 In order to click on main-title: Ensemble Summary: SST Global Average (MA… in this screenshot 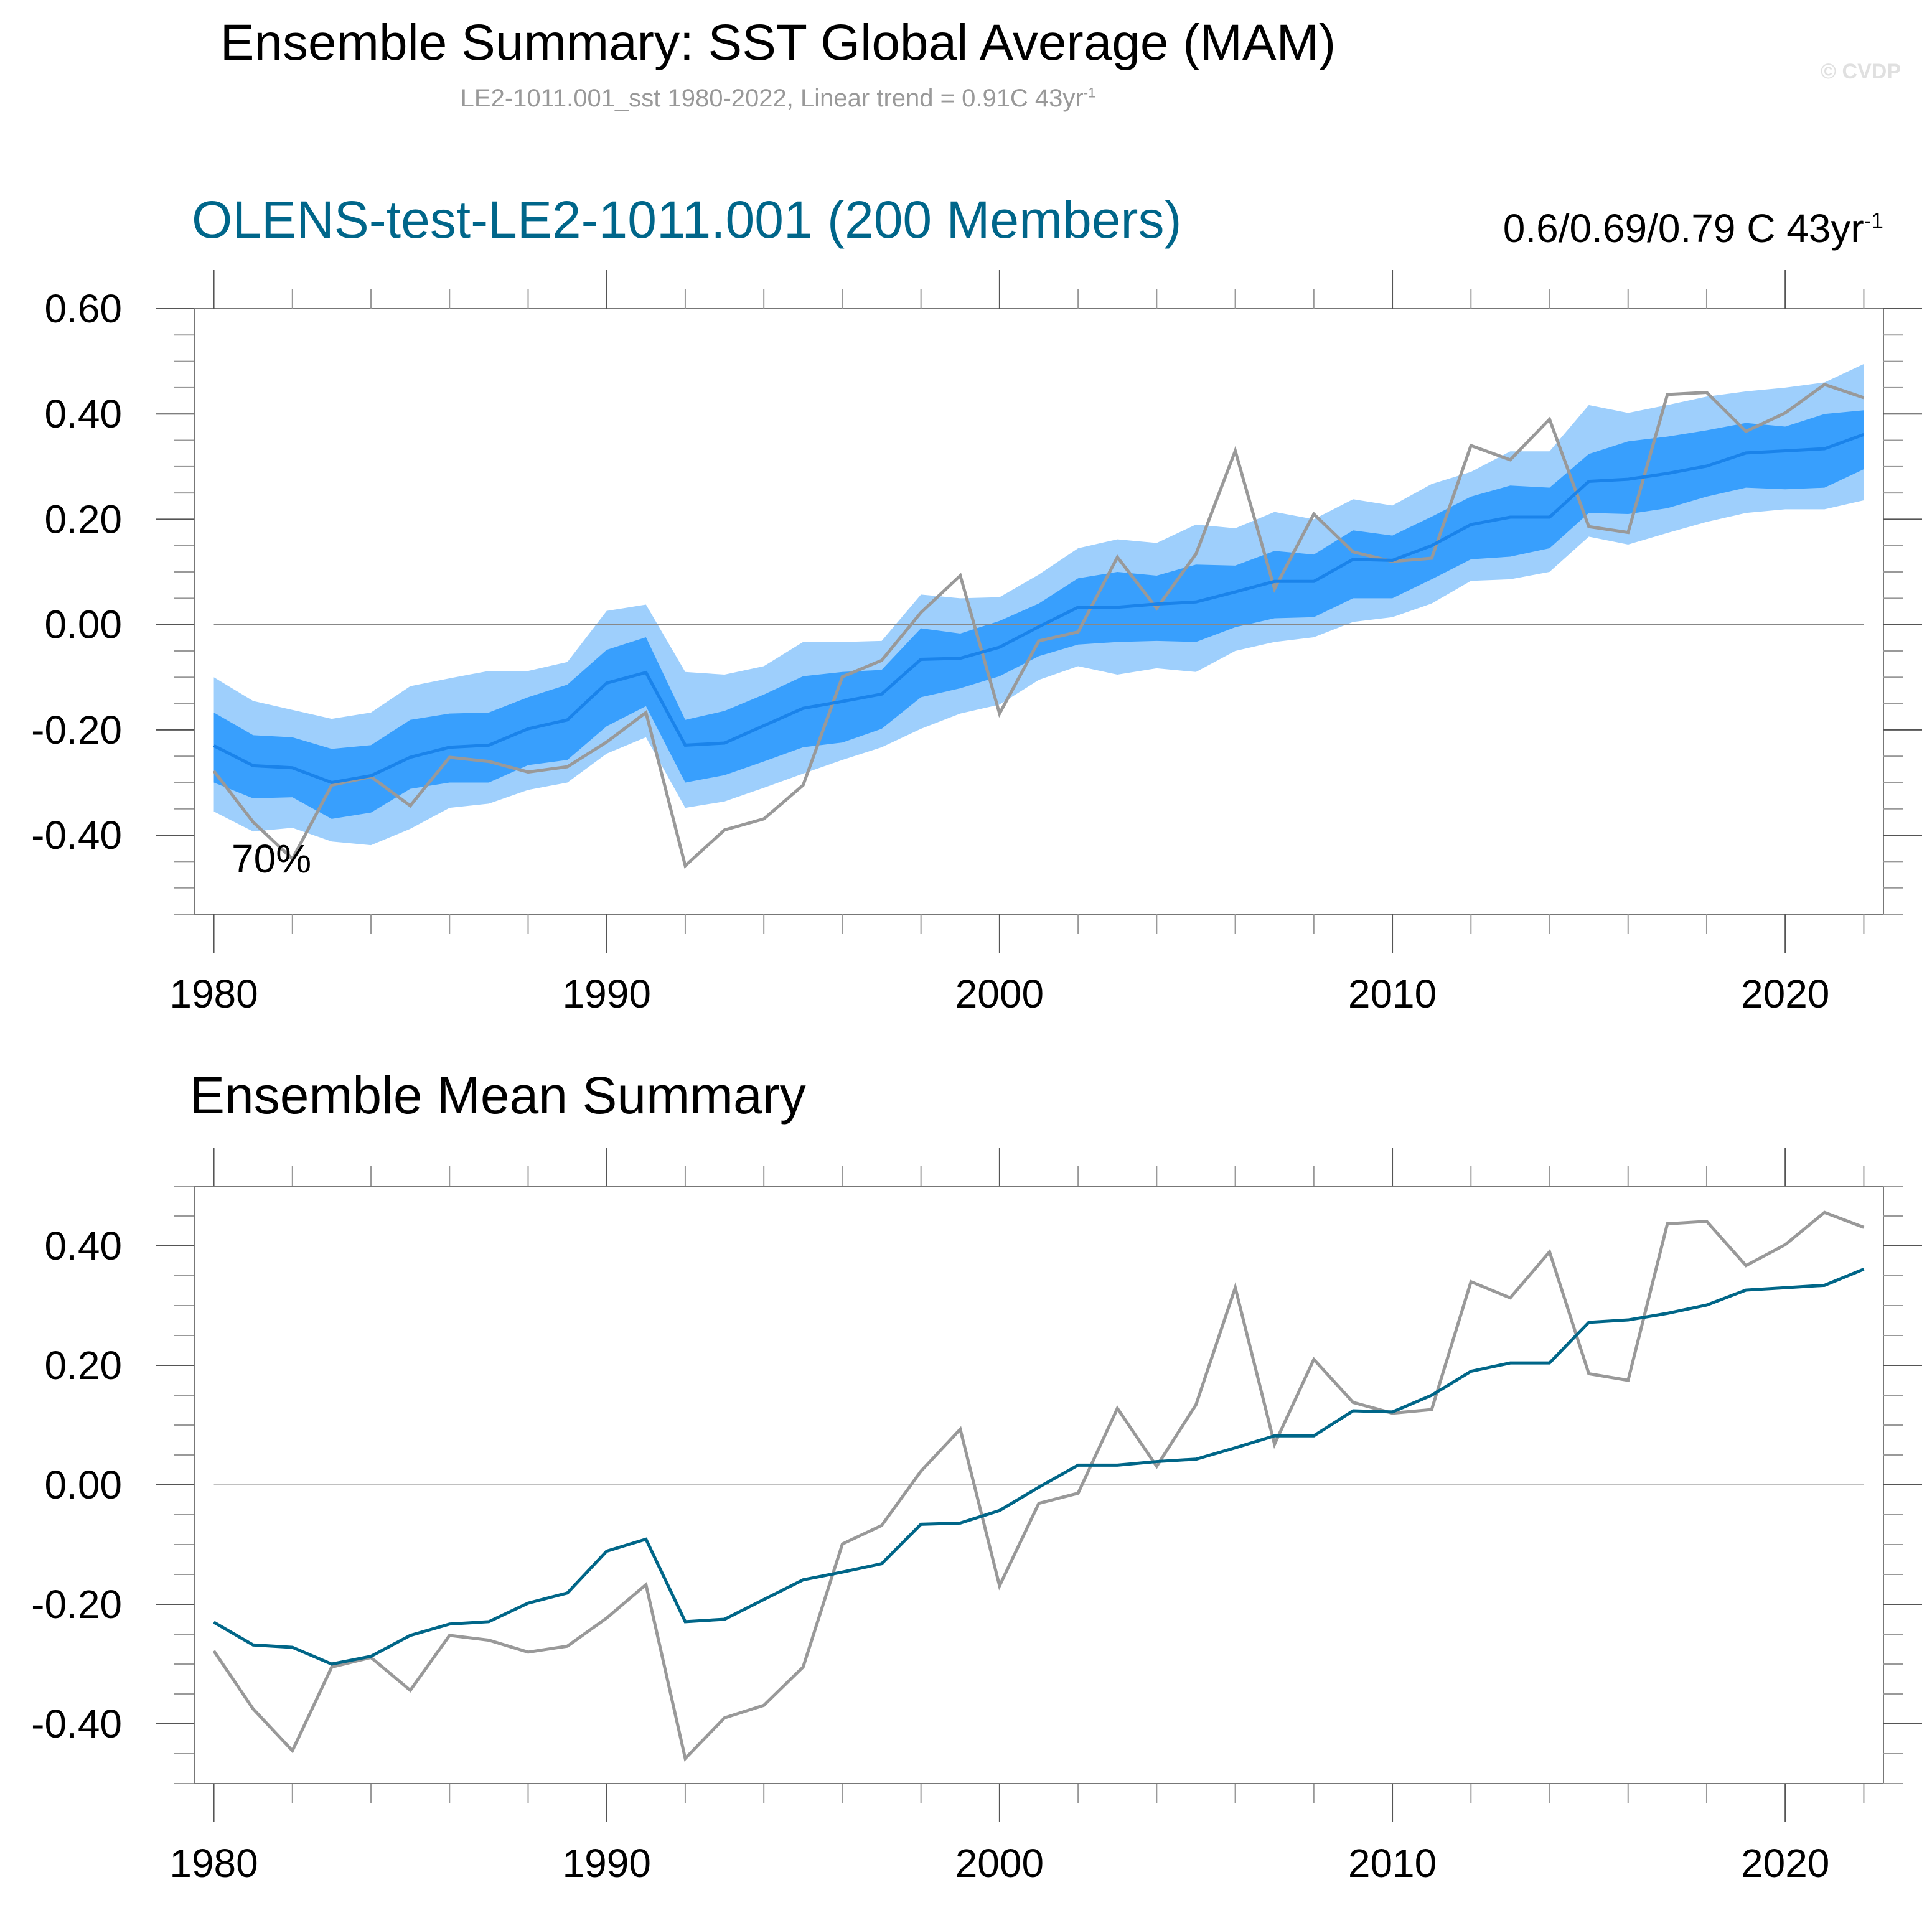, I will do `click(778, 42)`.